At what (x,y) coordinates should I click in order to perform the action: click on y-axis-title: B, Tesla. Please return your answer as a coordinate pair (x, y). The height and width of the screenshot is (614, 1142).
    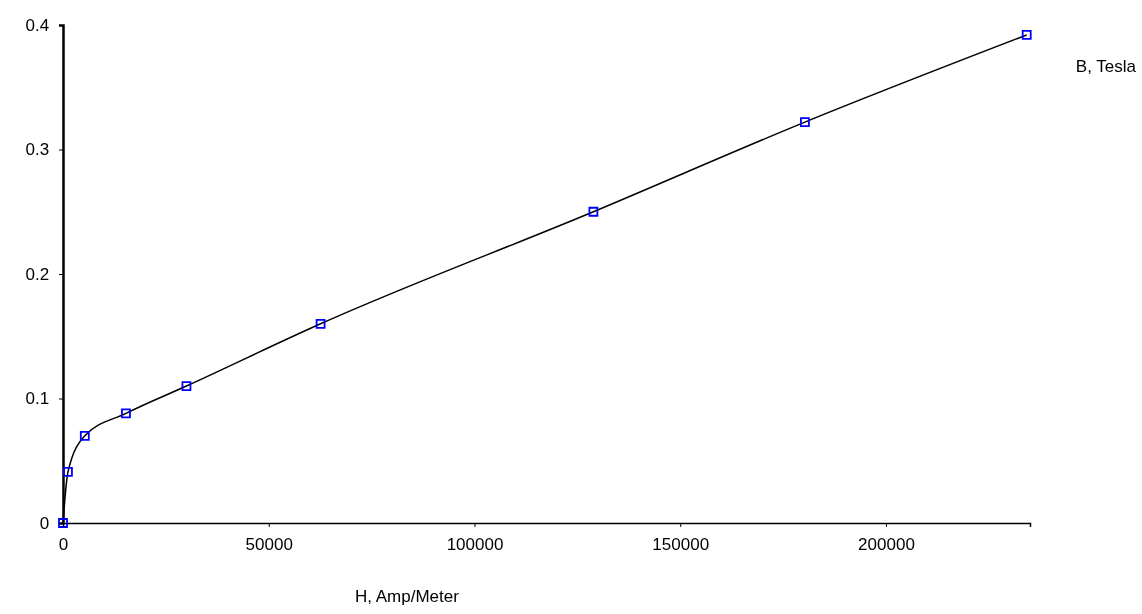
    Looking at the image, I should click on (1106, 66).